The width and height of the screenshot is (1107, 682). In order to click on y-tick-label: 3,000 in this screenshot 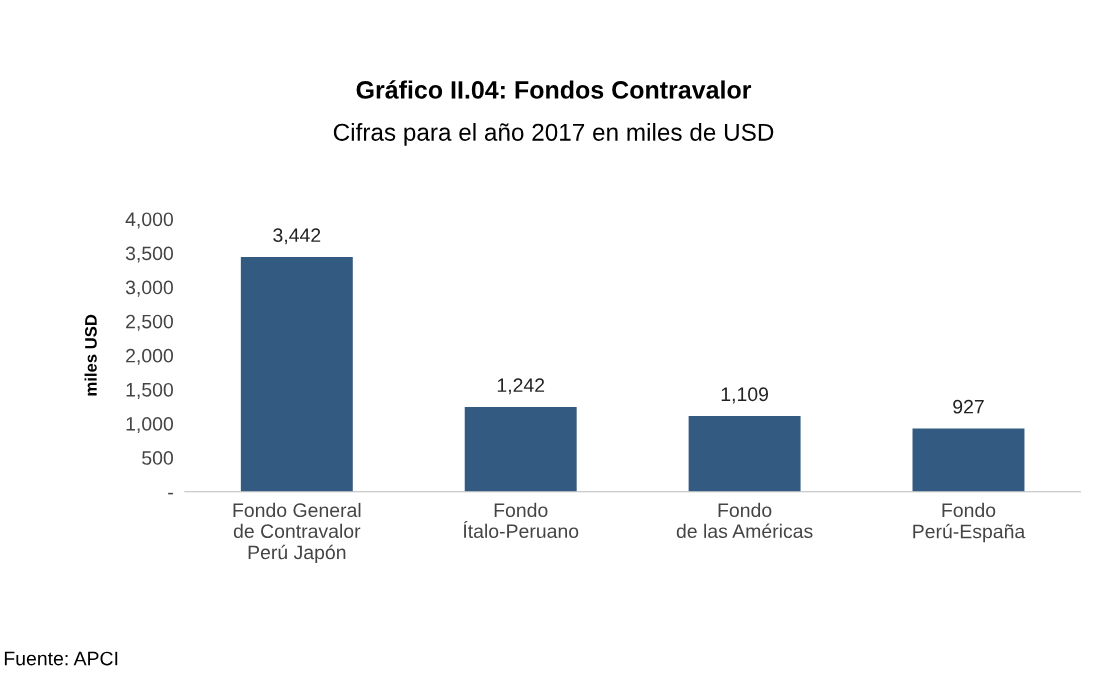, I will do `click(149, 288)`.